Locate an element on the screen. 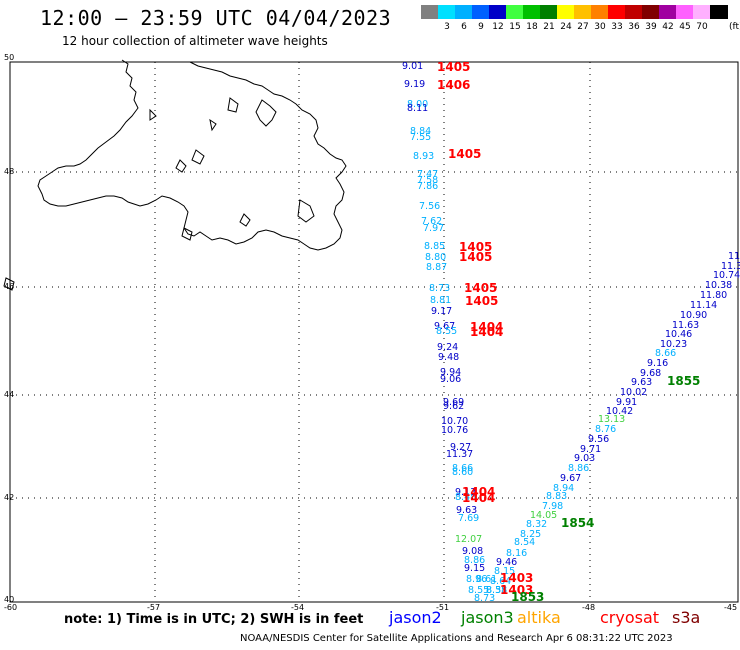 The image size is (740, 650). satellite-label-jason2: jason2 is located at coordinates (415, 617).